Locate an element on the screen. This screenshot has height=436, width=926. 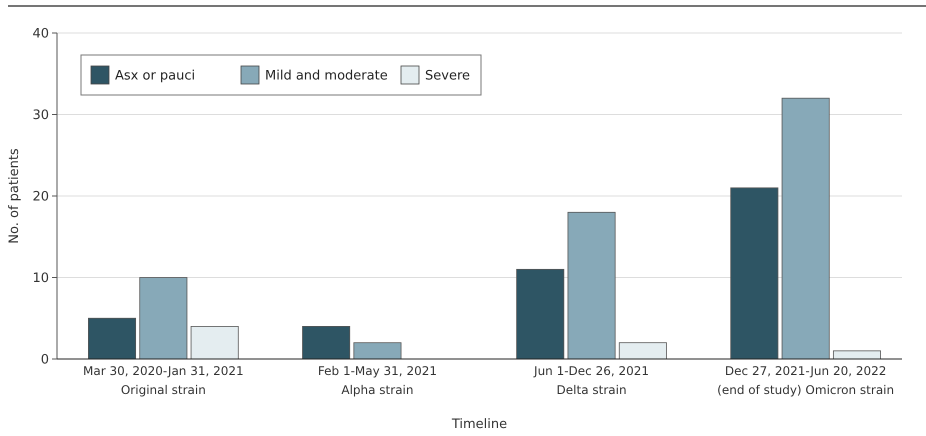
x-tick-label: Mar 30, 2020-Jan 31, 2021 Original strain is located at coordinates (163, 380).